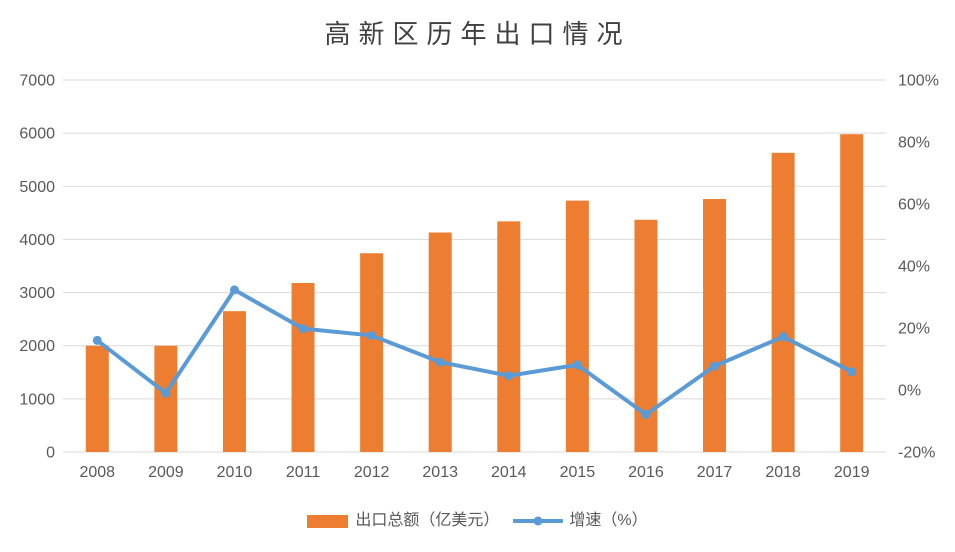 Image resolution: width=955 pixels, height=552 pixels. Describe the element at coordinates (440, 472) in the screenshot. I see `x-axis-label: 2013` at that location.